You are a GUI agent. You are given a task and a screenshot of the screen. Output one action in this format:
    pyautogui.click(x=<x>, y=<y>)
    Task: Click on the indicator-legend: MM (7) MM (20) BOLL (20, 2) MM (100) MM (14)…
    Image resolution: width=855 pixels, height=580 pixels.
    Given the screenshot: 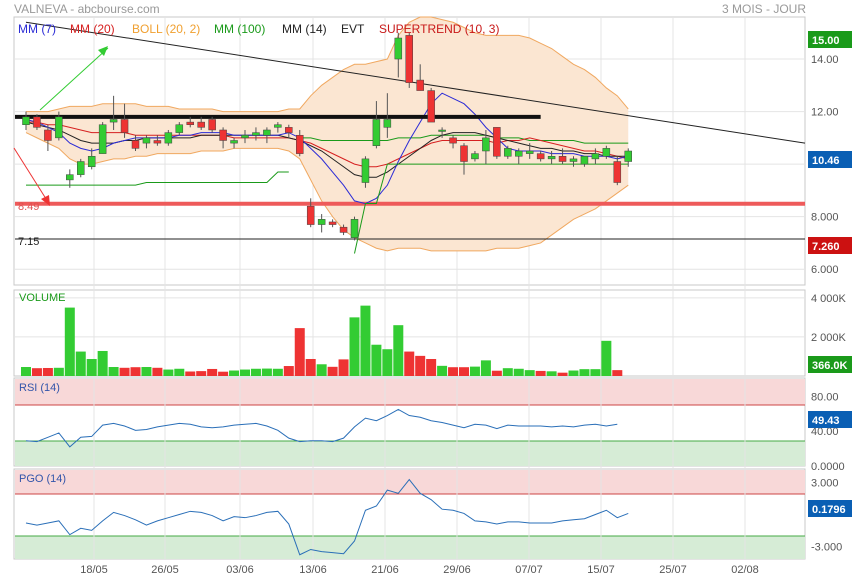 What is the action you would take?
    pyautogui.click(x=258, y=29)
    